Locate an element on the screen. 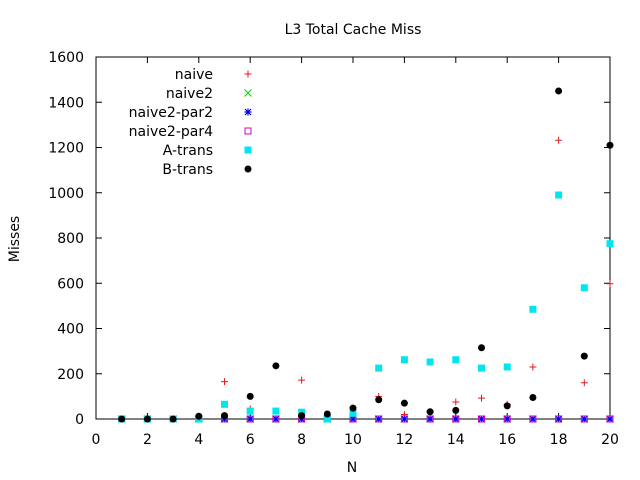 This screenshot has width=640, height=480. legend-label-b-trans: B-trans is located at coordinates (187, 170).